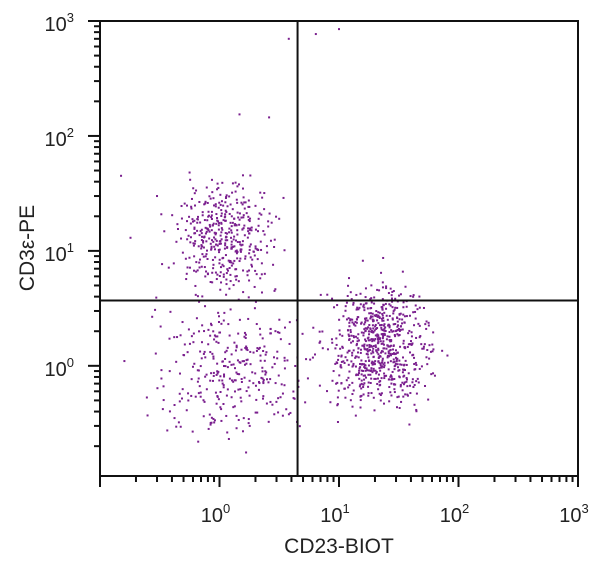 Image resolution: width=600 pixels, height=577 pixels. Describe the element at coordinates (59, 23) in the screenshot. I see `y-tick-label: 103` at that location.